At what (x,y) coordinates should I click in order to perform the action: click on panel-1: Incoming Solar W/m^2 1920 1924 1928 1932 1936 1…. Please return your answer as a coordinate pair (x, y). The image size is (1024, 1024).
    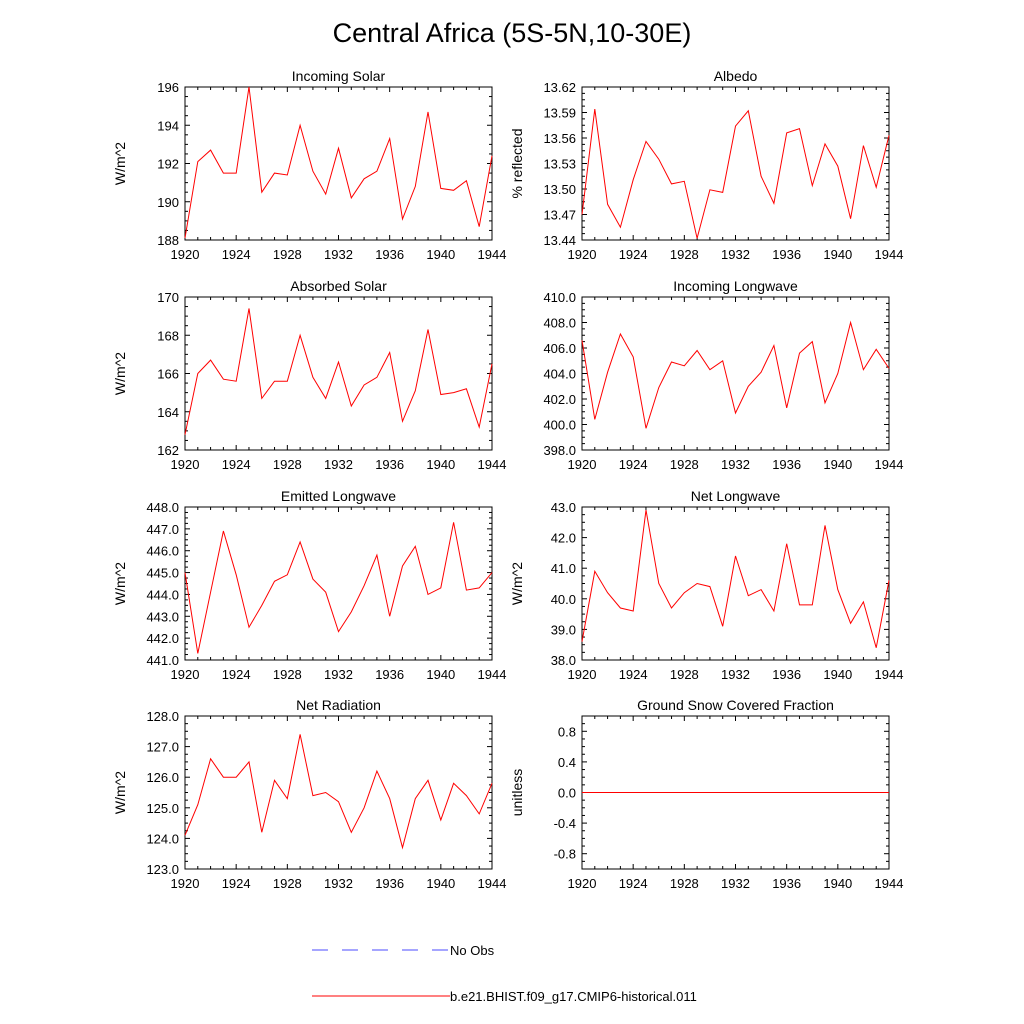
    Looking at the image, I should click on (309, 165).